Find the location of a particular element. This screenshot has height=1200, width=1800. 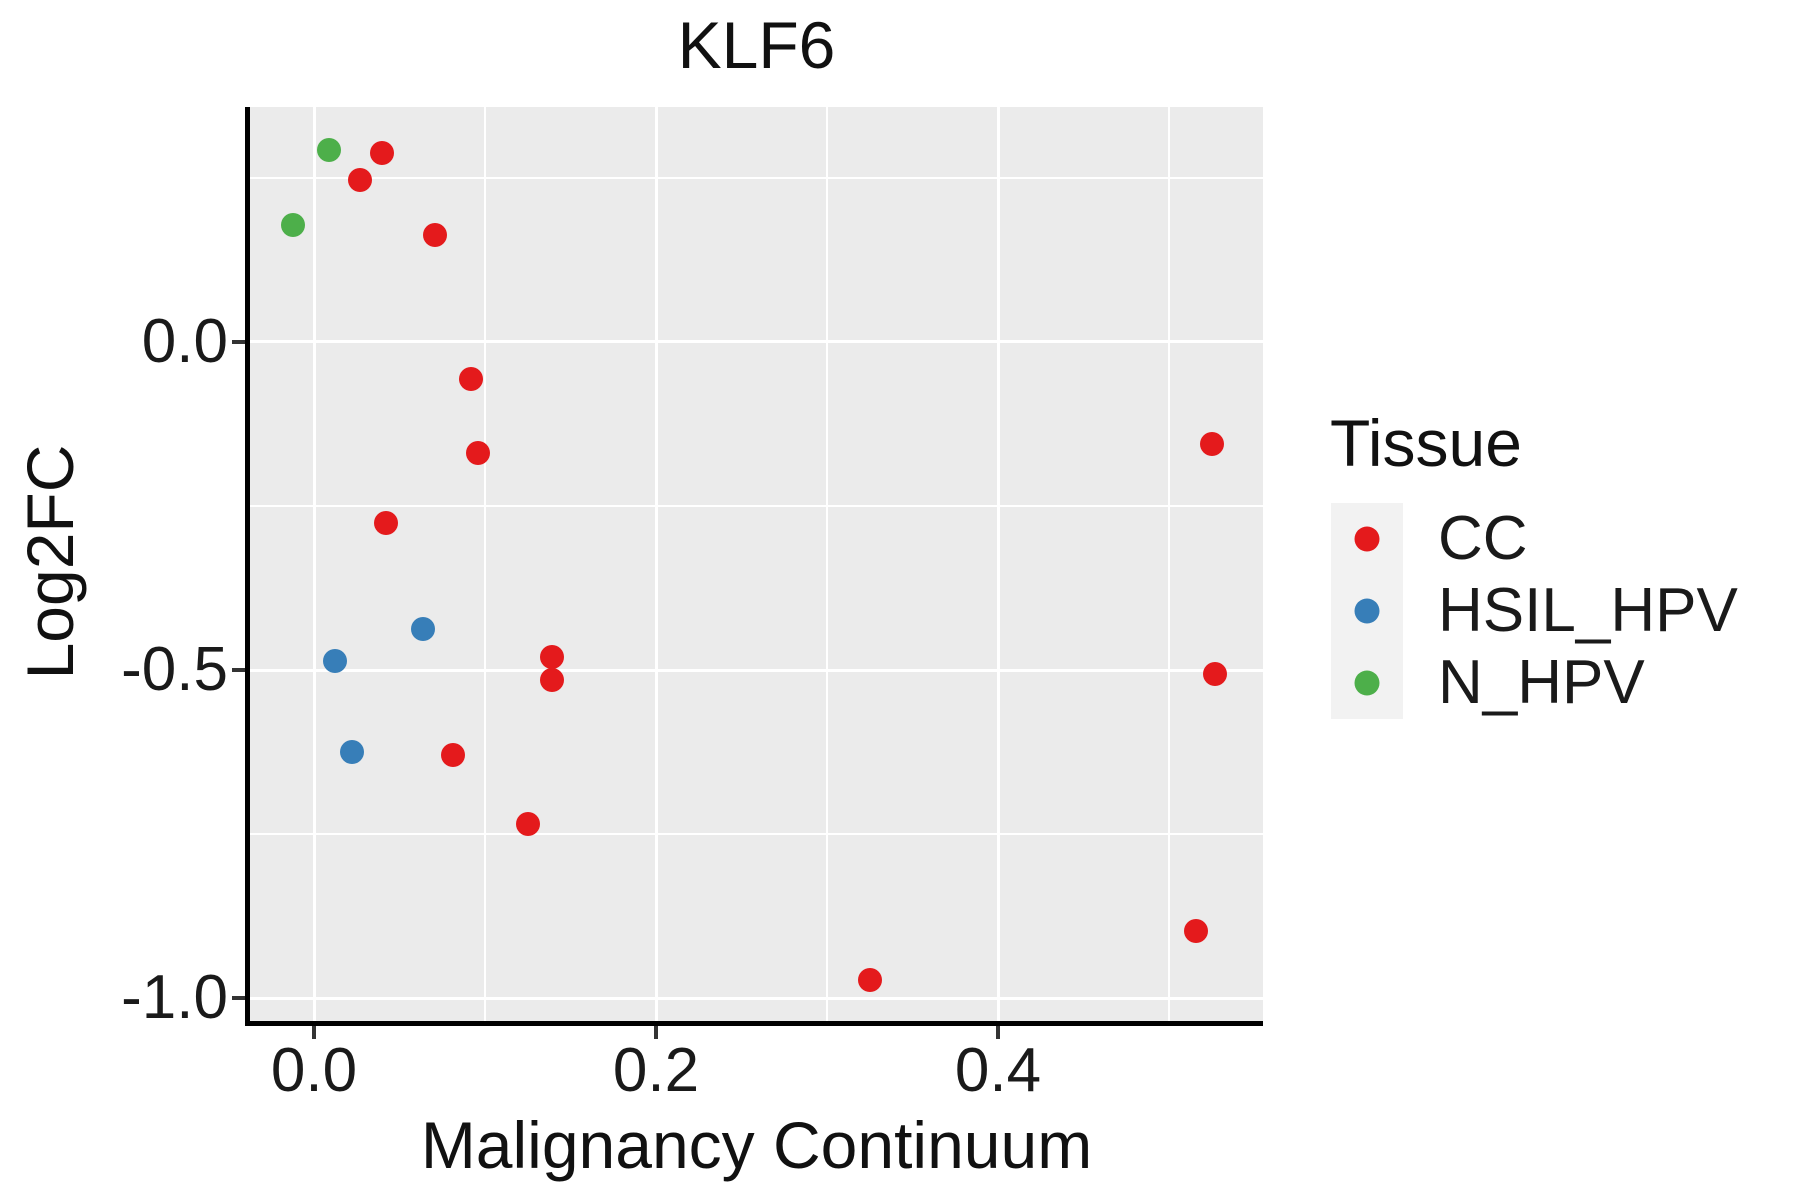

x-axis-tick-label: 0.2 is located at coordinates (656, 1070).